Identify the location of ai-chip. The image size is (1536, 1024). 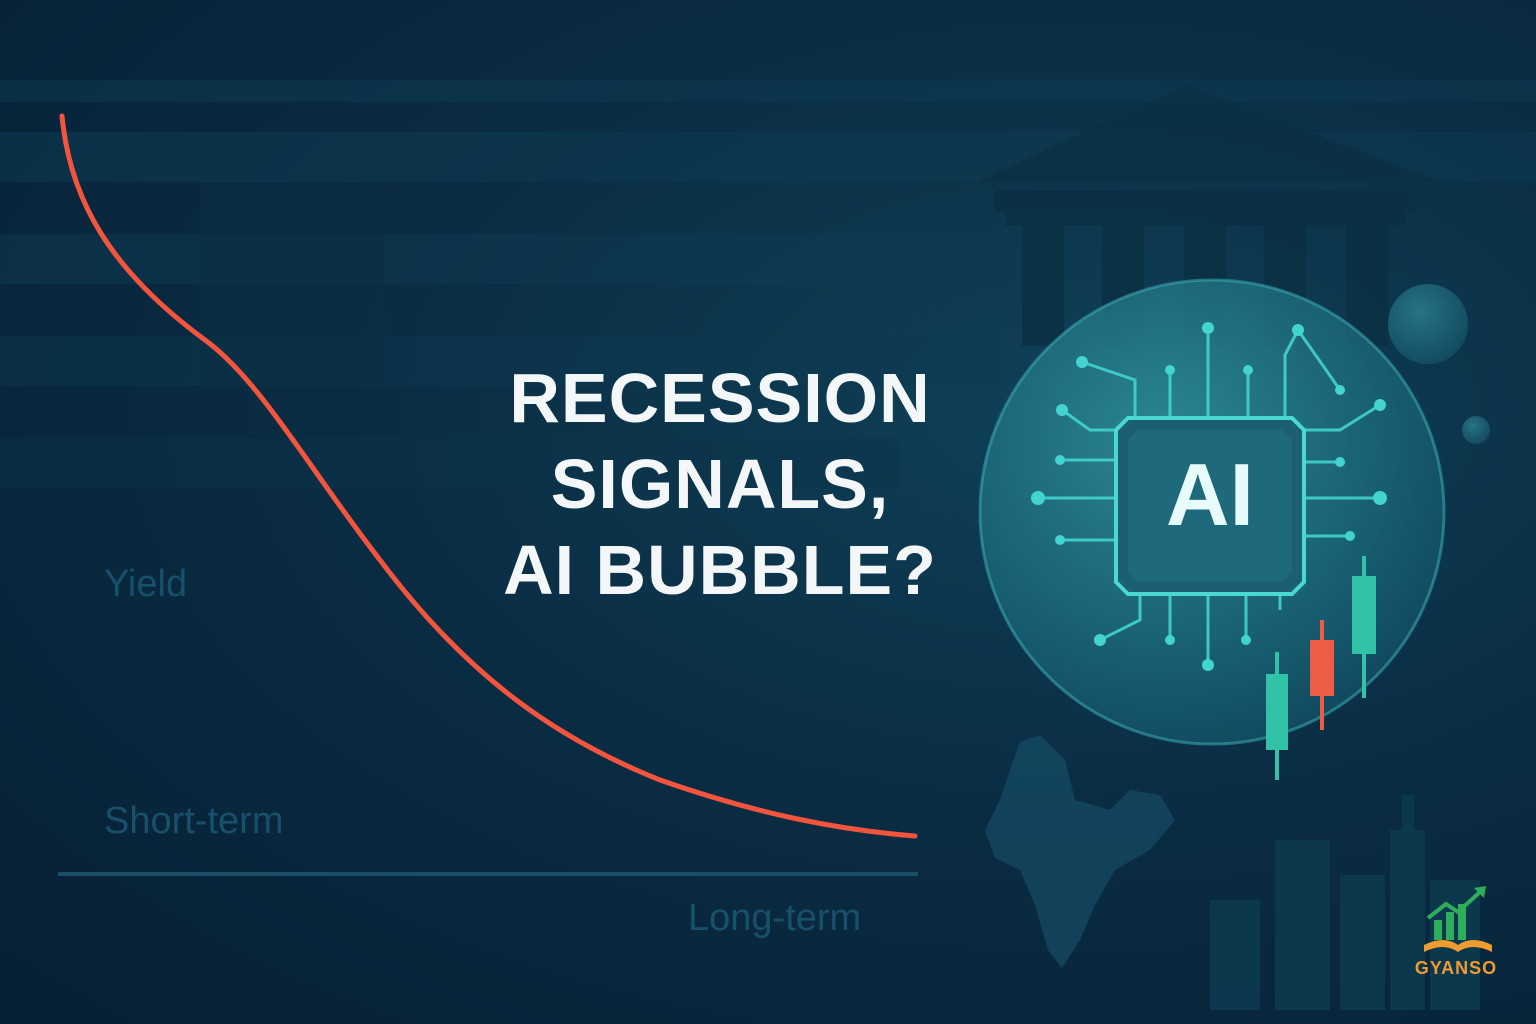
(1210, 506).